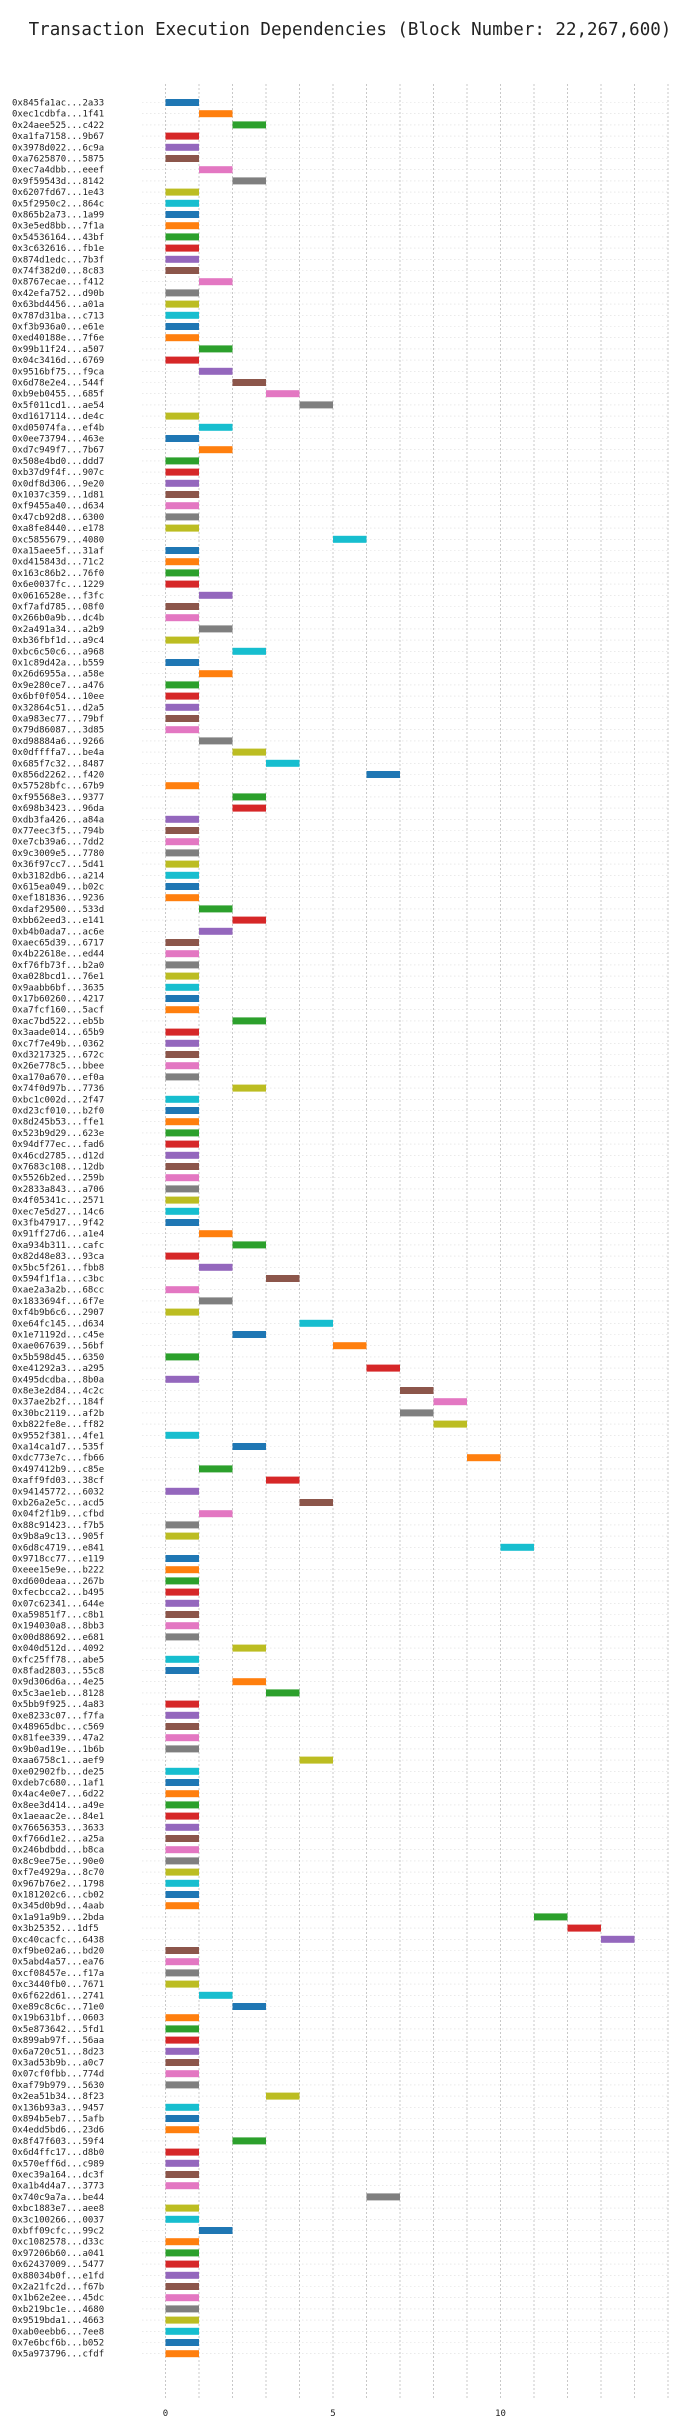 This screenshot has height=2424, width=700. Describe the element at coordinates (58, 708) in the screenshot. I see `transaction-label: 0x32864c51...d2a5` at that location.